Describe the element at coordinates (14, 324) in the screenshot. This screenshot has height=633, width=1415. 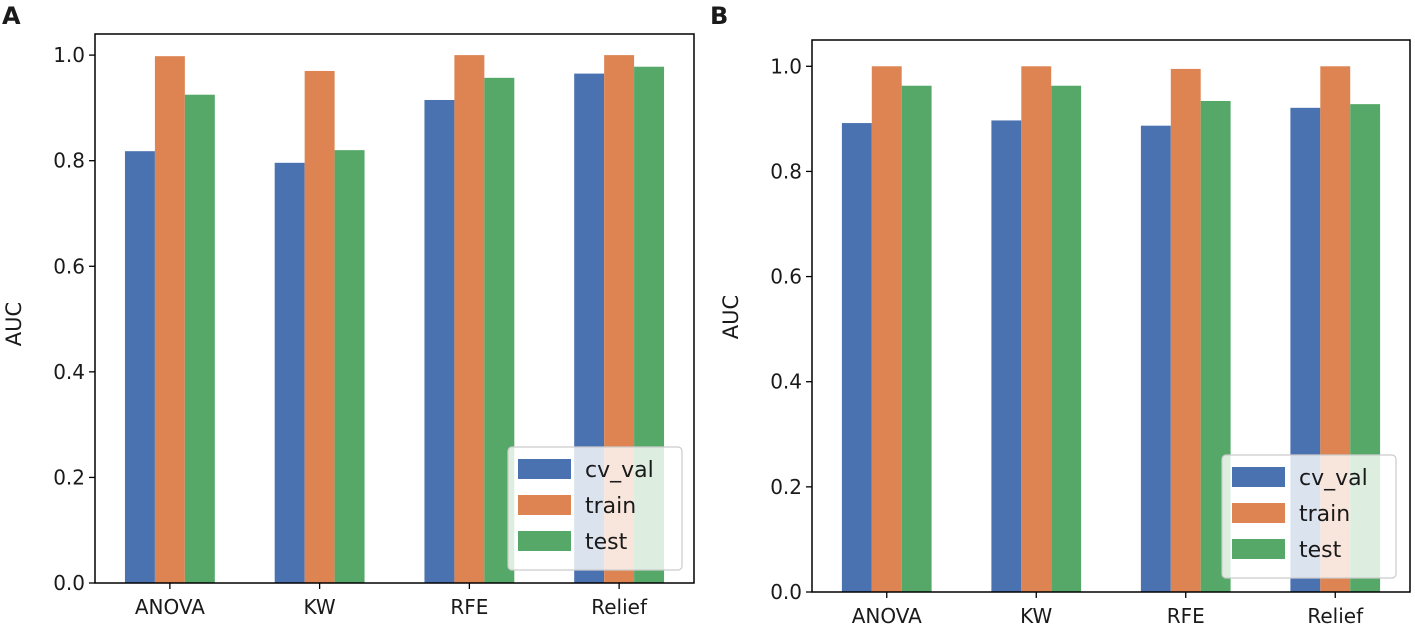
I see `y-axis-label-a: AUC` at that location.